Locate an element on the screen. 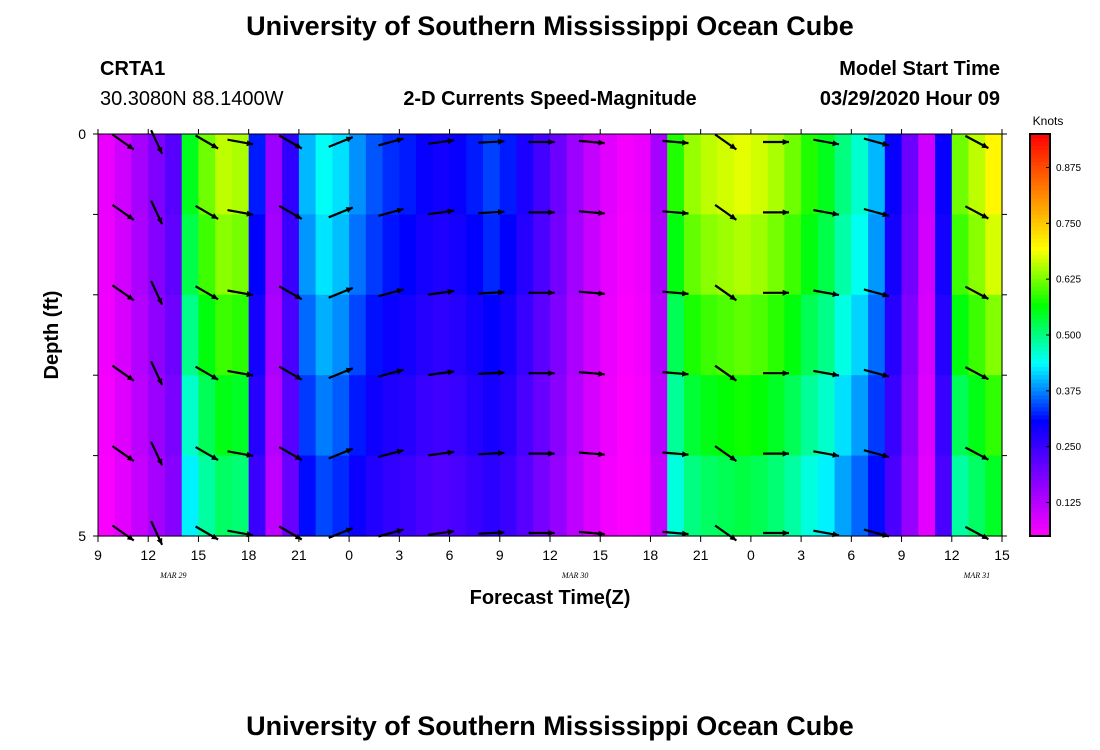 The width and height of the screenshot is (1100, 750). model-start-label: Model Start Time is located at coordinates (919, 69).